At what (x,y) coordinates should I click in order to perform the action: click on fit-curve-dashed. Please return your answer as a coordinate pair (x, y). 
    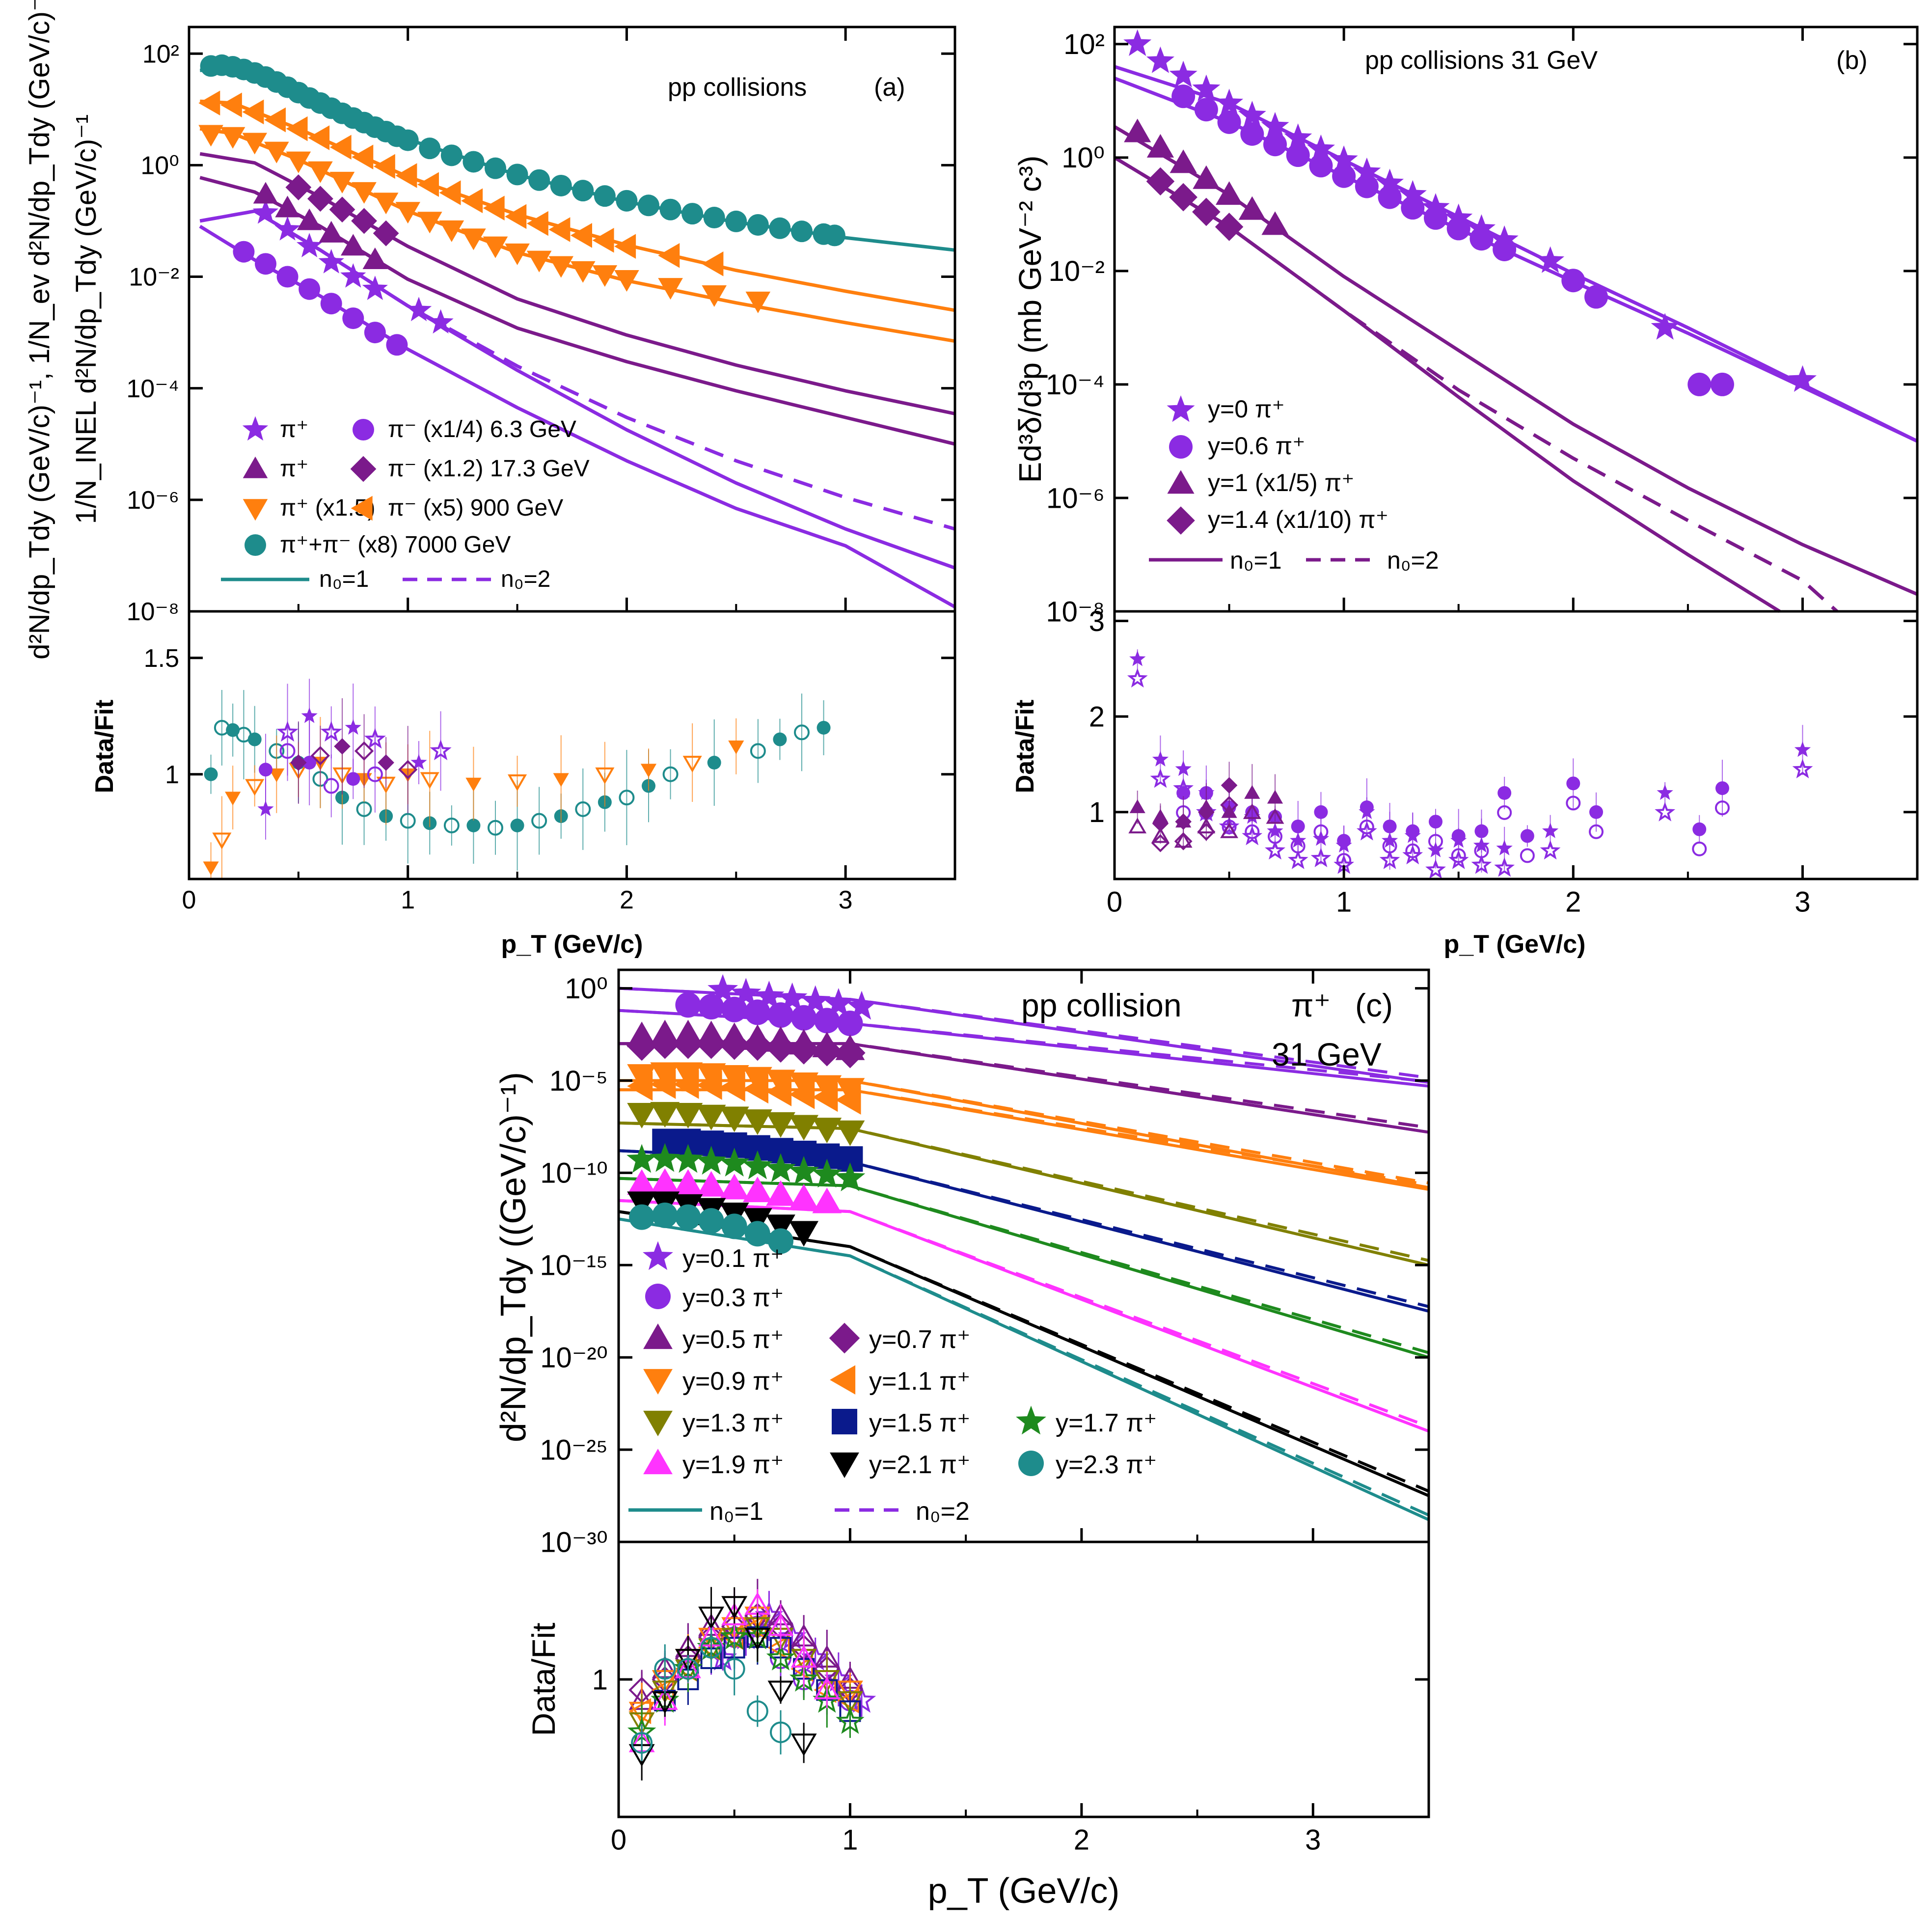
    Looking at the image, I should click on (1023, 1265).